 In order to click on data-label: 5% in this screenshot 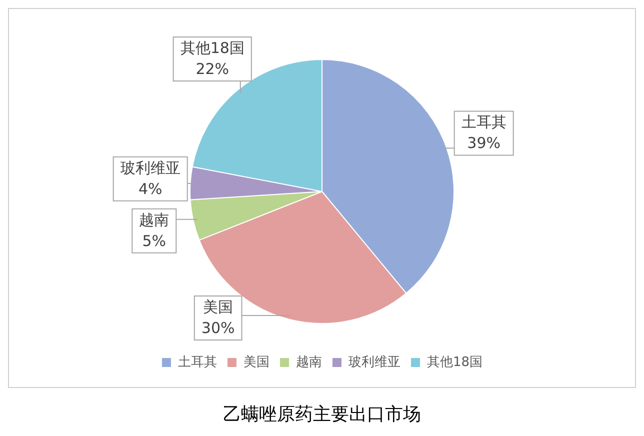, I will do `click(154, 241)`.